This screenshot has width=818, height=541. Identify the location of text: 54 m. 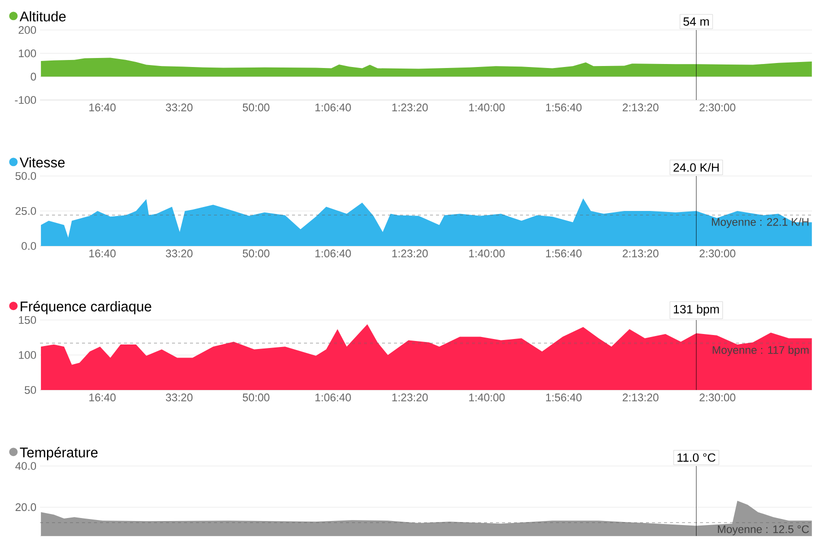
(696, 21).